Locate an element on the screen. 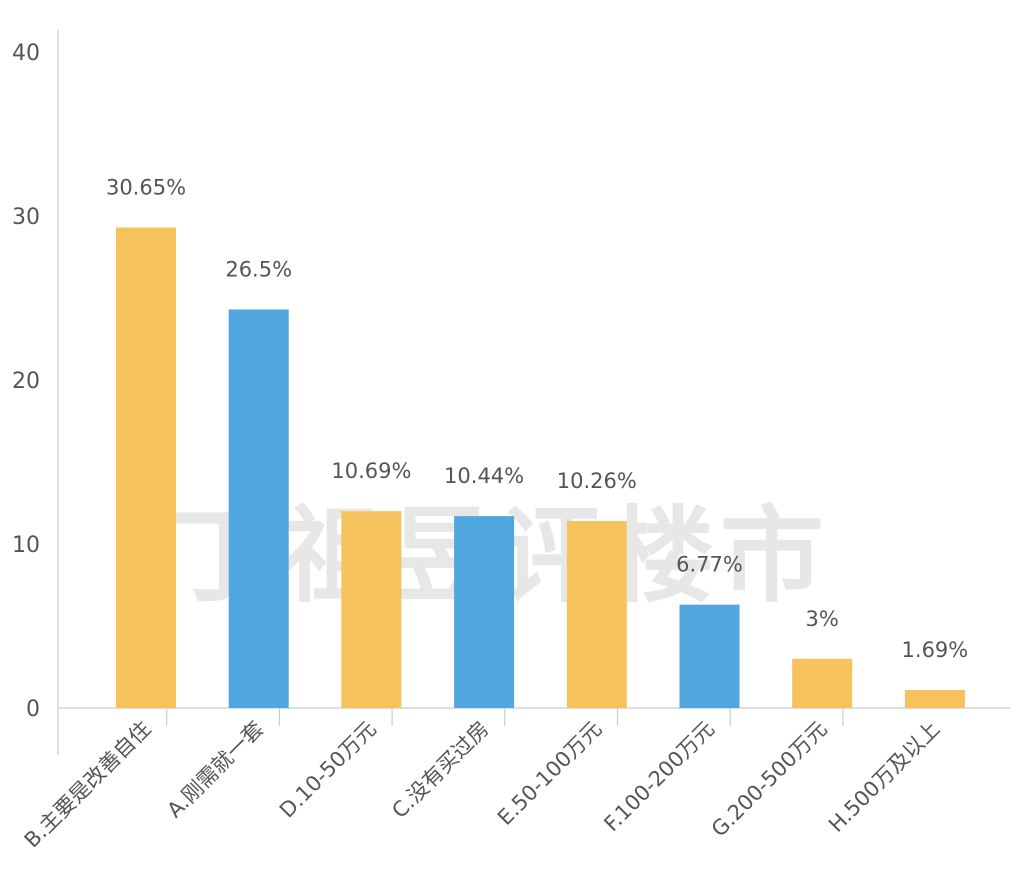 Image resolution: width=1024 pixels, height=871 pixels. data-label: 3% is located at coordinates (822, 619).